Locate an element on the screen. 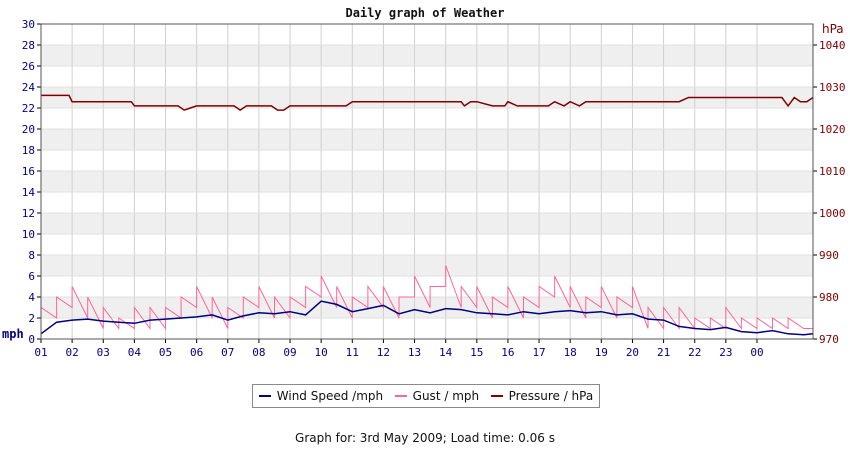 This screenshot has width=850, height=450. right-tick-label: 980 is located at coordinates (829, 297).